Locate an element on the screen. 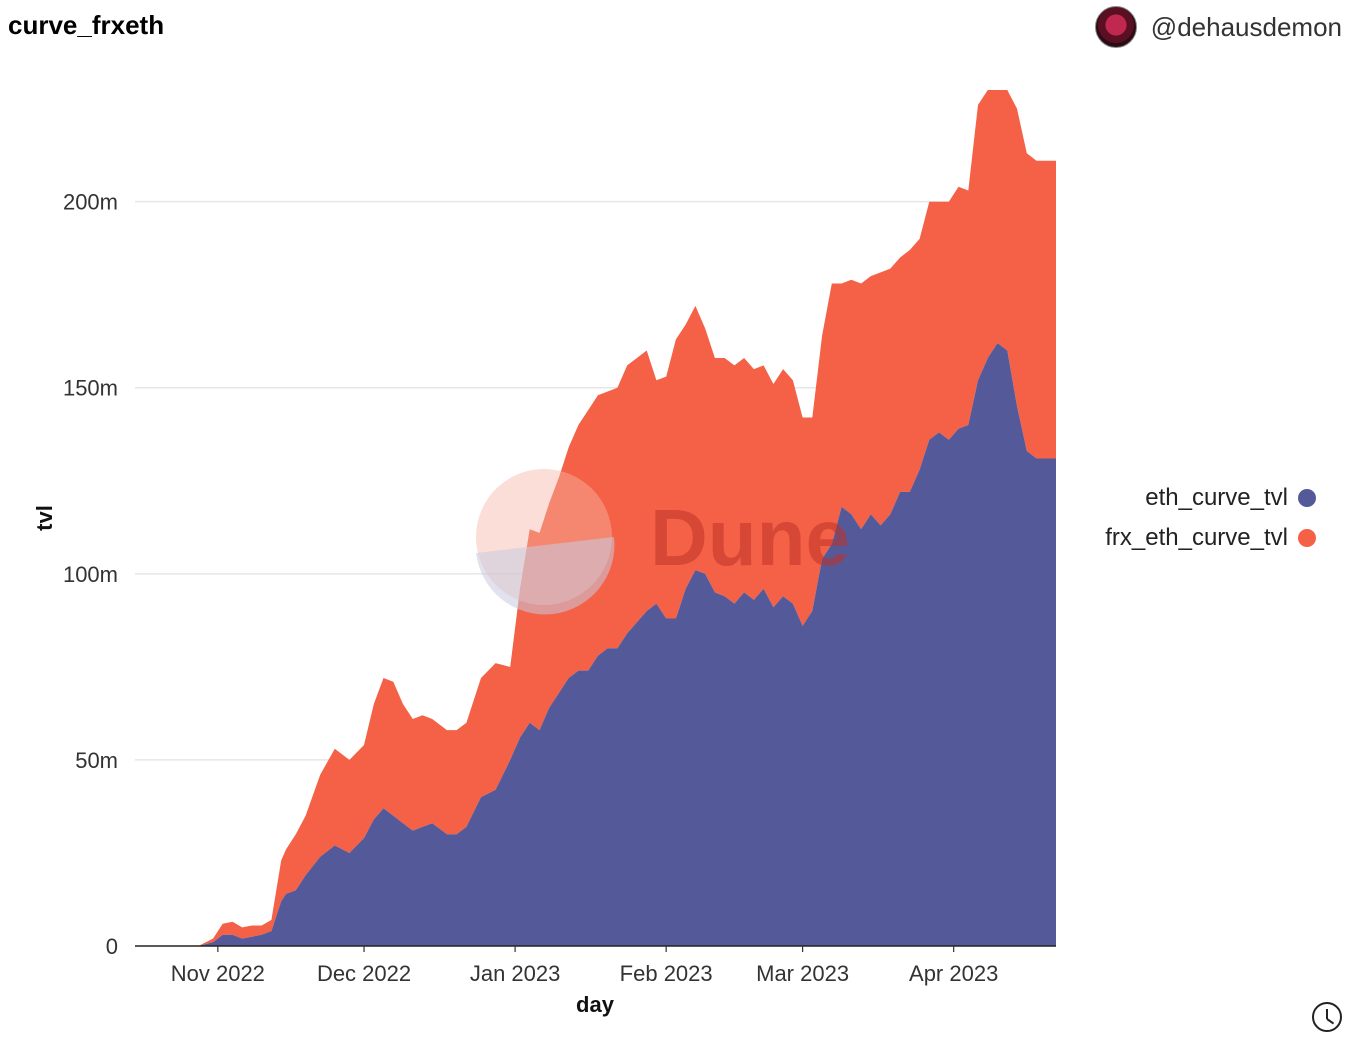 The image size is (1354, 1046). legend-dot-frx is located at coordinates (1307, 538).